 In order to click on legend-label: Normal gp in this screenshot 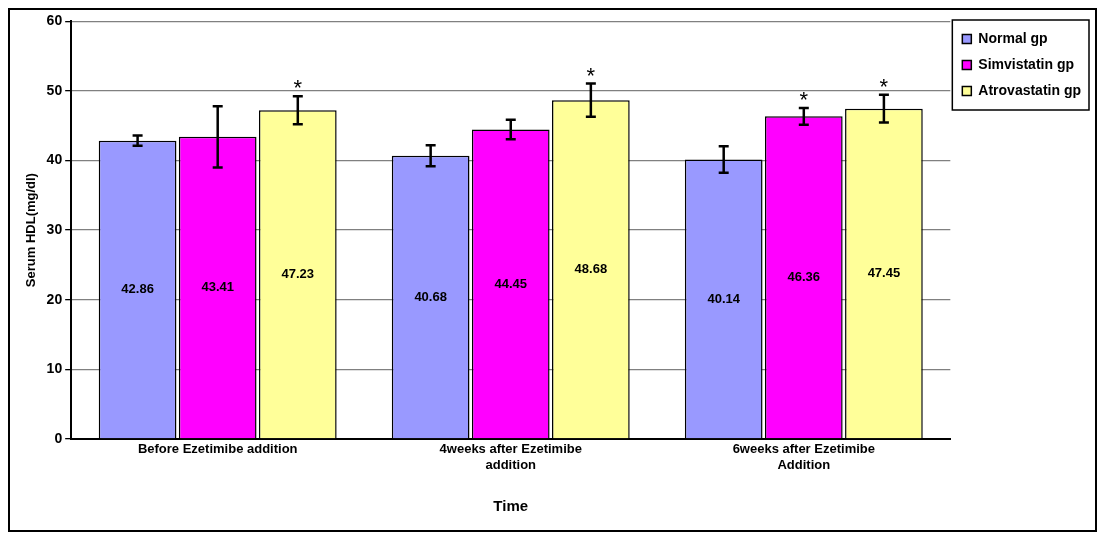, I will do `click(1013, 37)`.